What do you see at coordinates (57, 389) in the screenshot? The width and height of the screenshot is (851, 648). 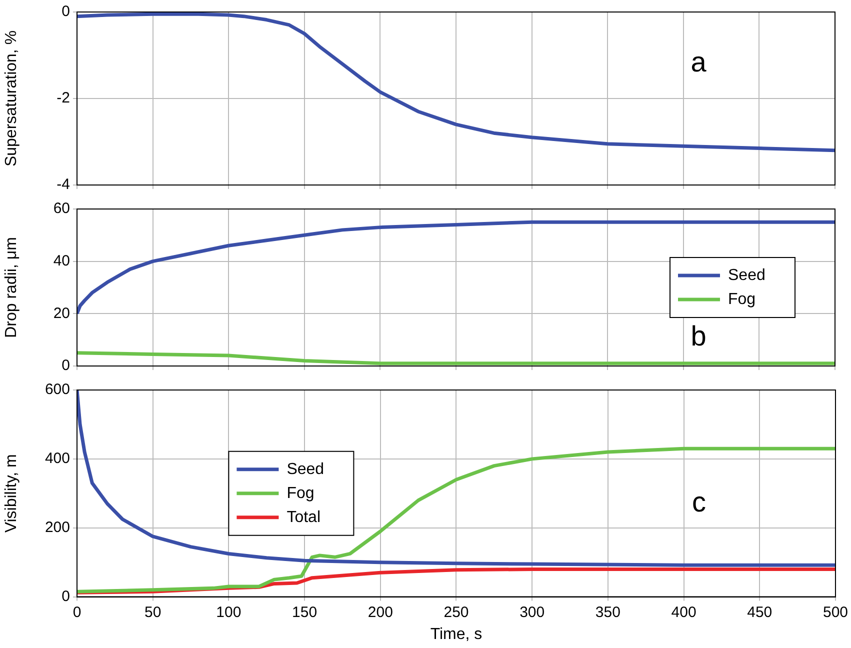 I see `y-tick-label: 600` at bounding box center [57, 389].